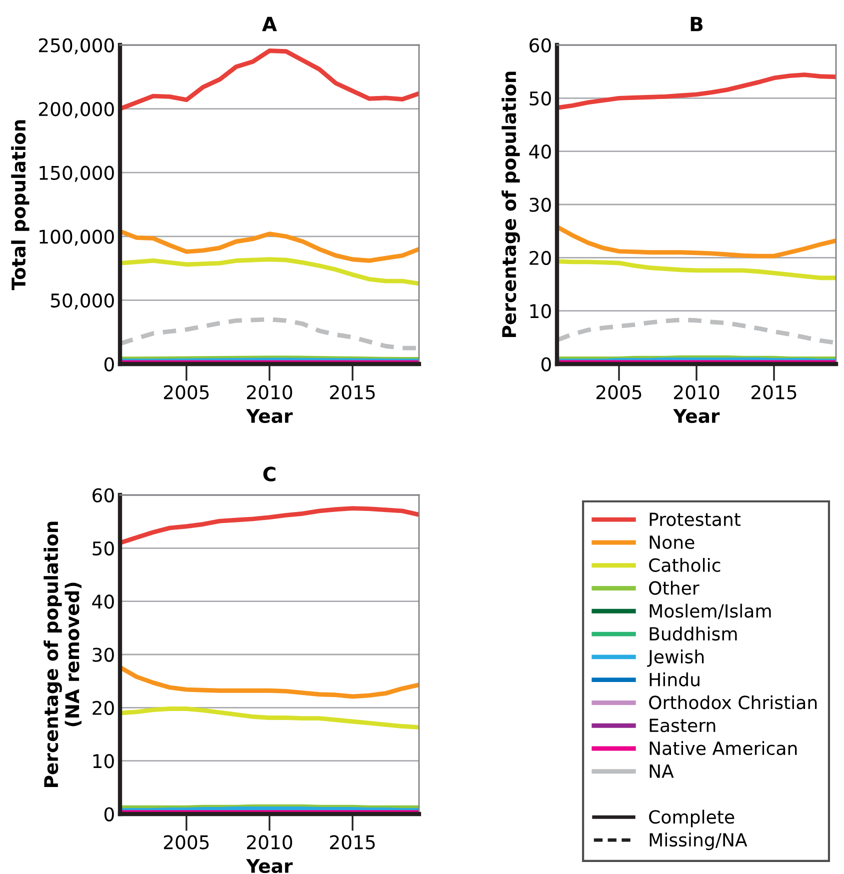 Image resolution: width=844 pixels, height=874 pixels. Describe the element at coordinates (684, 565) in the screenshot. I see `legend-label: Catholic` at that location.